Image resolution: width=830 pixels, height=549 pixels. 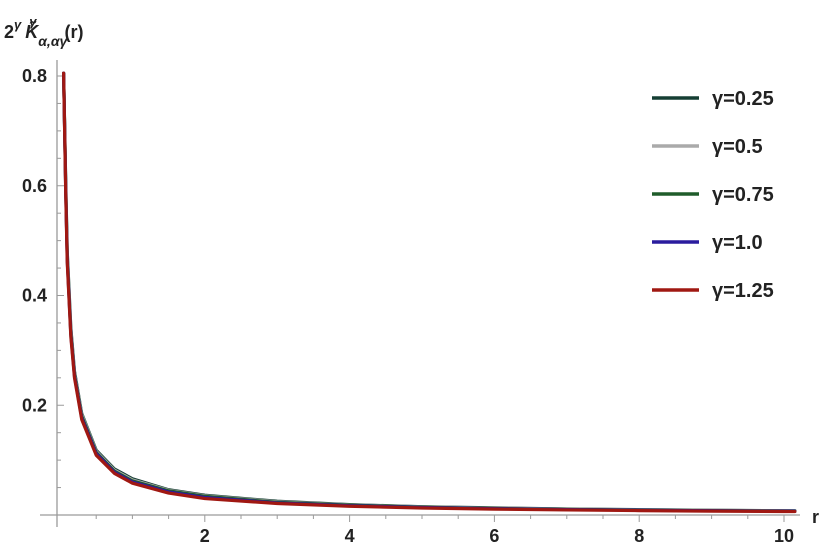 What do you see at coordinates (18, 24) in the screenshot?
I see `y-axis-title-base-sup: γ` at bounding box center [18, 24].